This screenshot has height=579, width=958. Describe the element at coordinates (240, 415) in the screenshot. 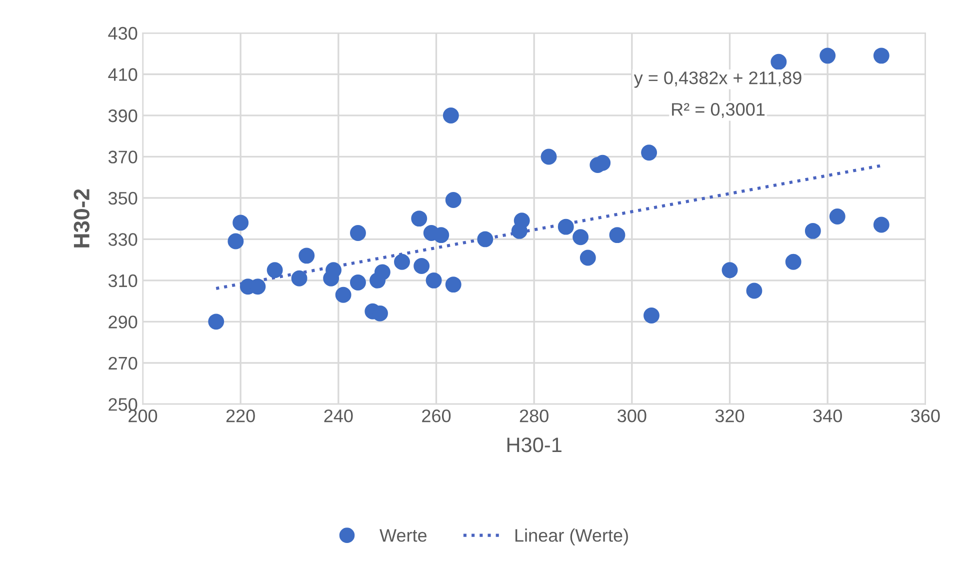

I see `x-tick-label: 220` at that location.